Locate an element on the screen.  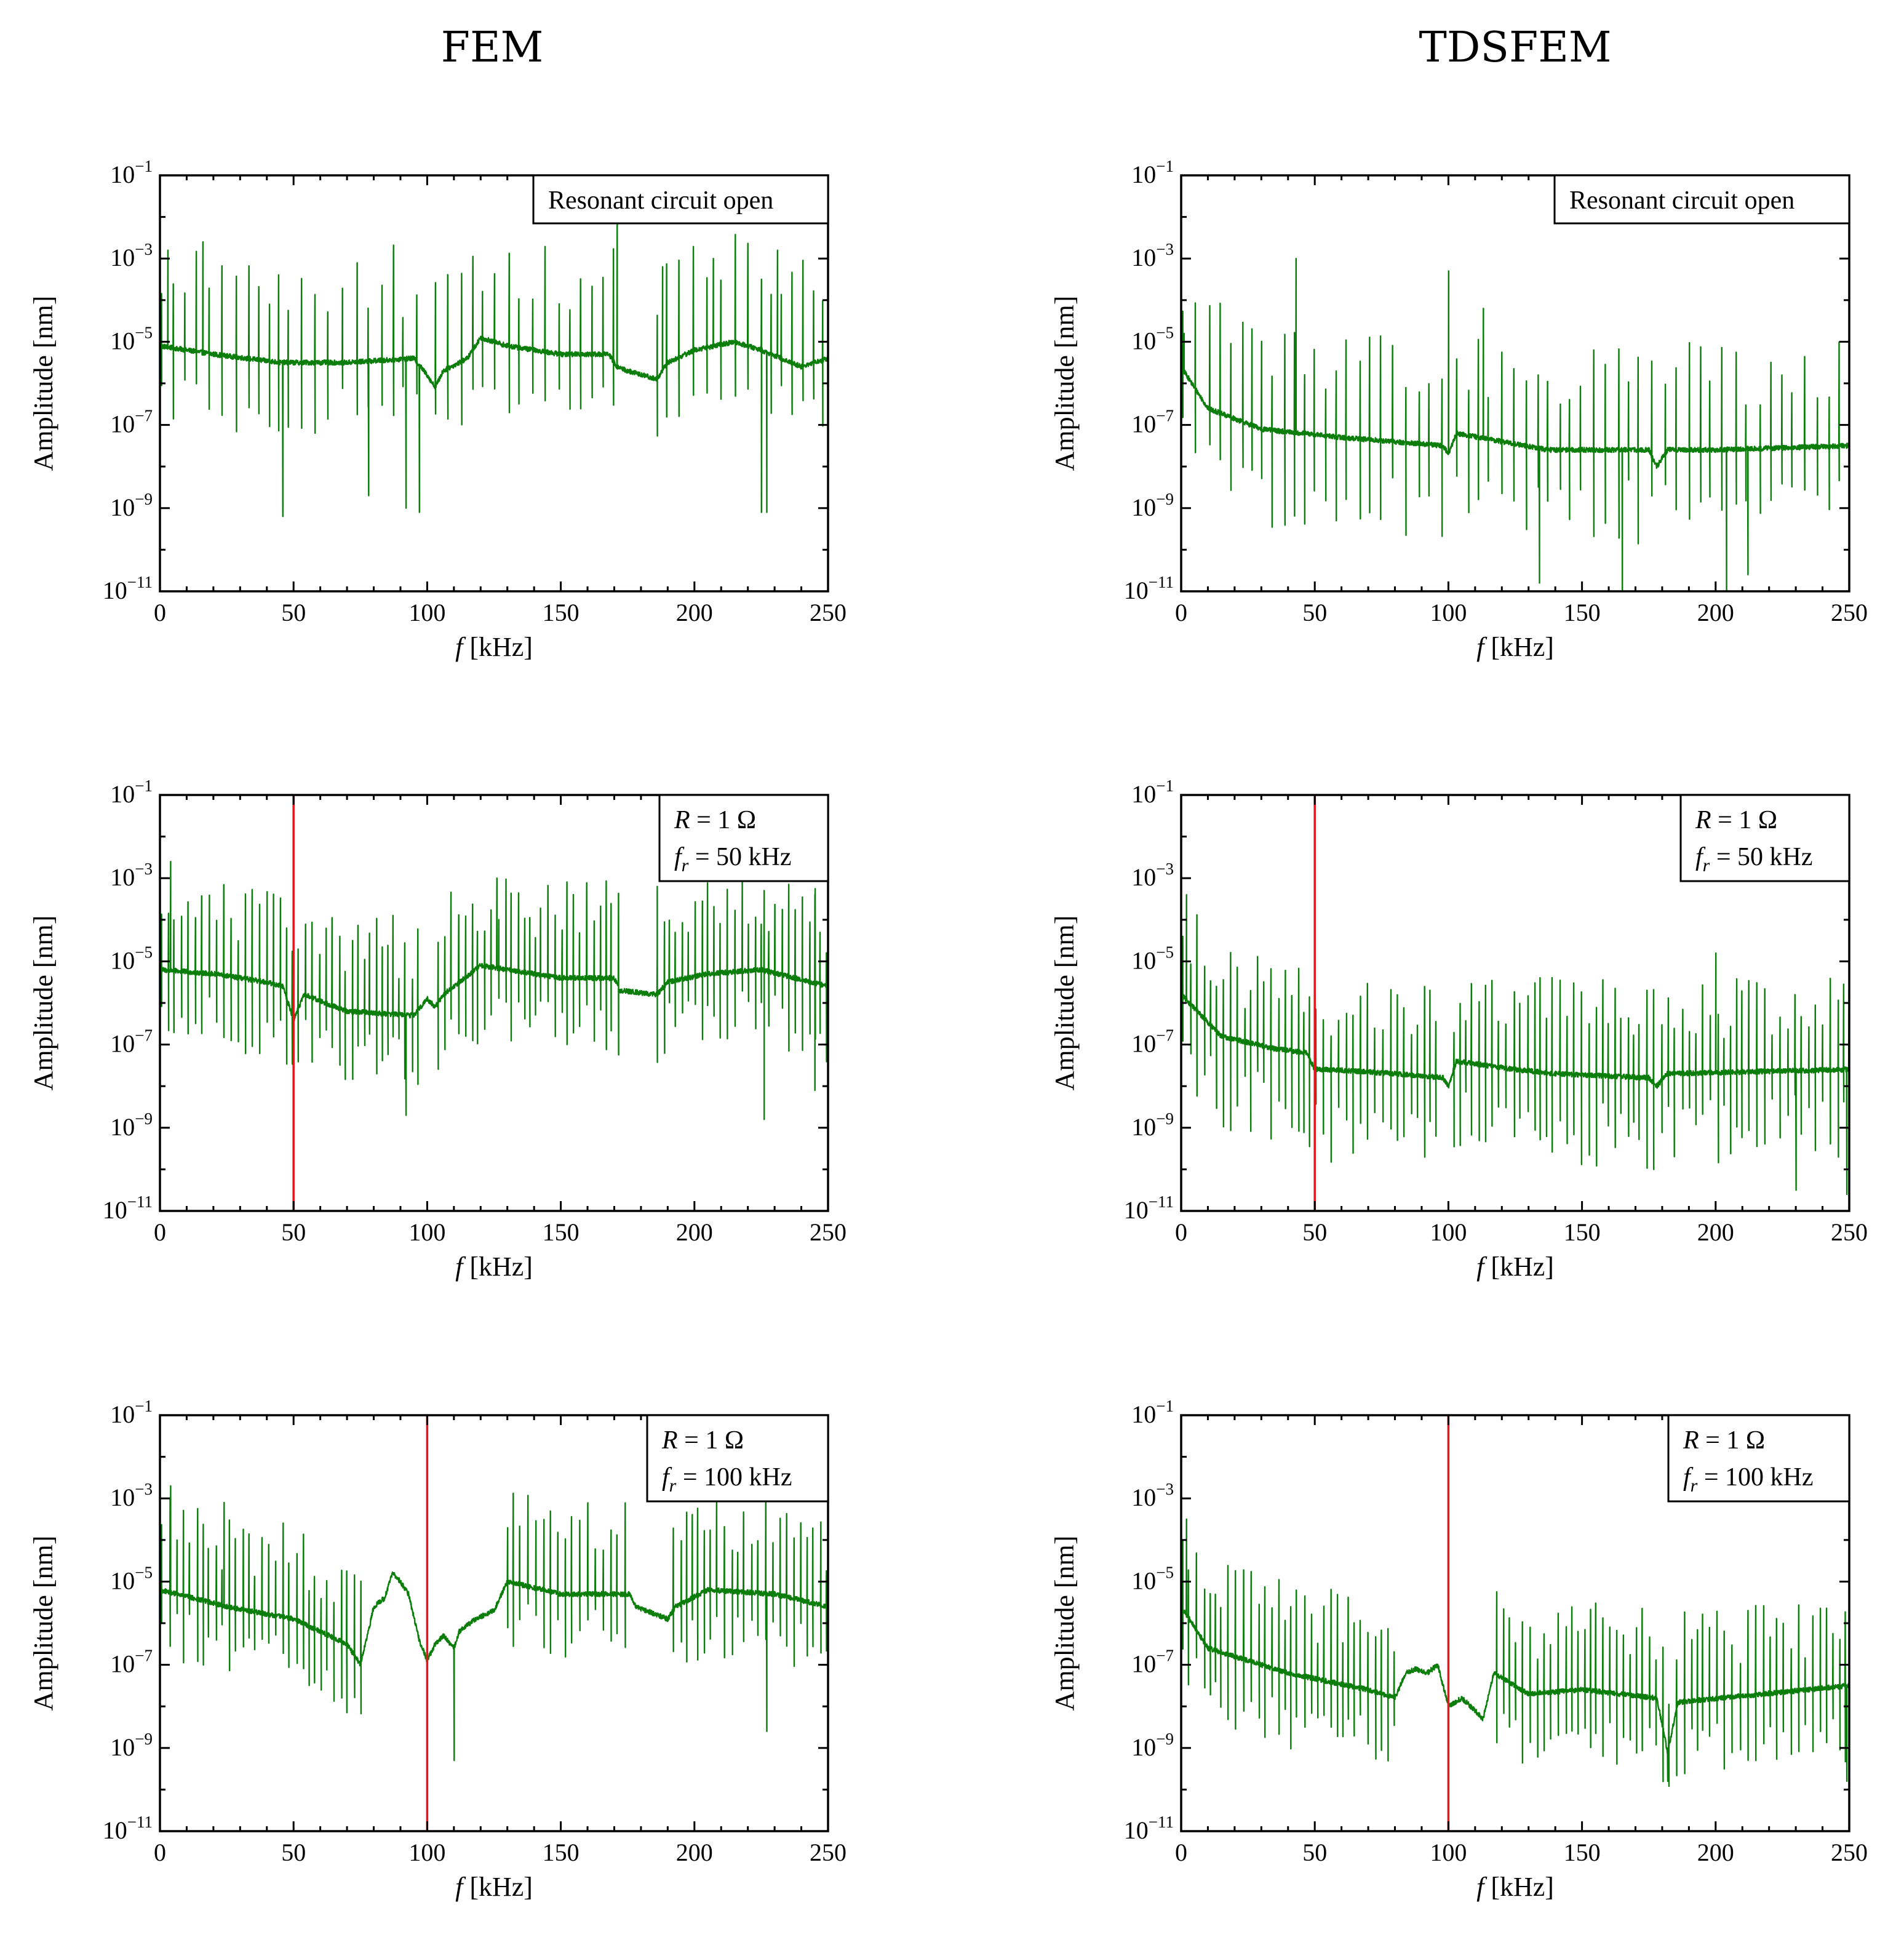
legend-entry: fr = 100 kHz is located at coordinates (727, 1480).